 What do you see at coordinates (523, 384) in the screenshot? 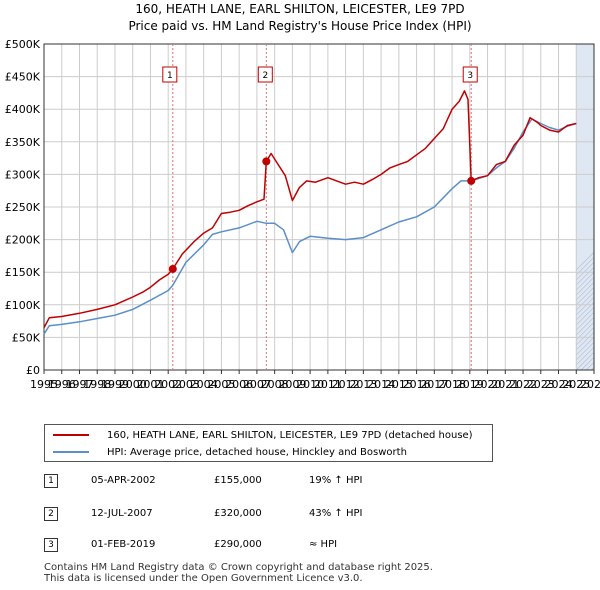
I see `x-tick-label: 2022` at bounding box center [523, 384].